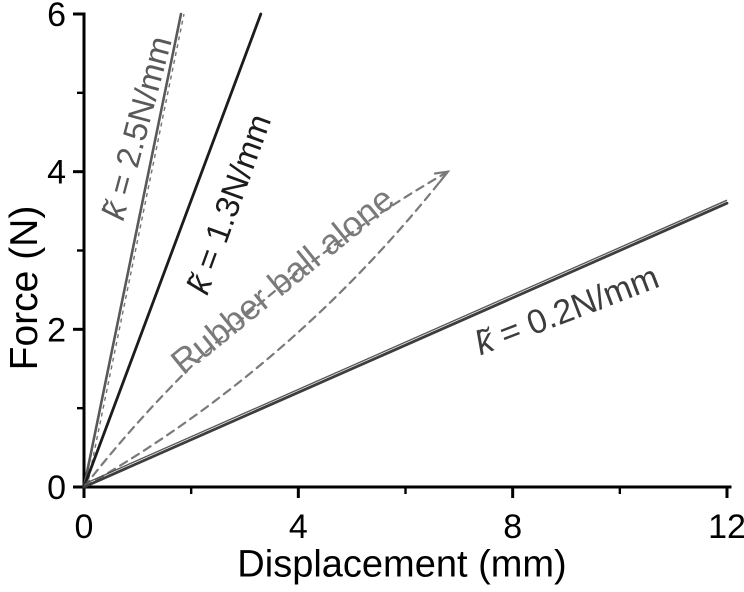 The image size is (744, 592). I want to click on y-tick-label: 4, so click(56, 173).